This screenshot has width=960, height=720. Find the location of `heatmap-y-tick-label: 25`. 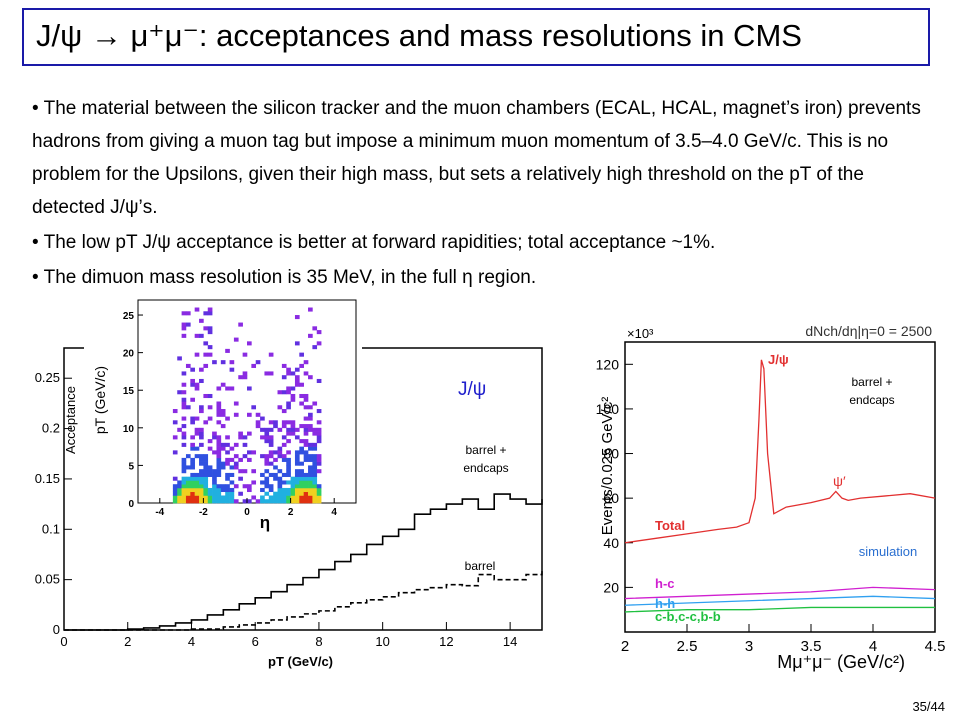

heatmap-y-tick-label: 25 is located at coordinates (129, 316).